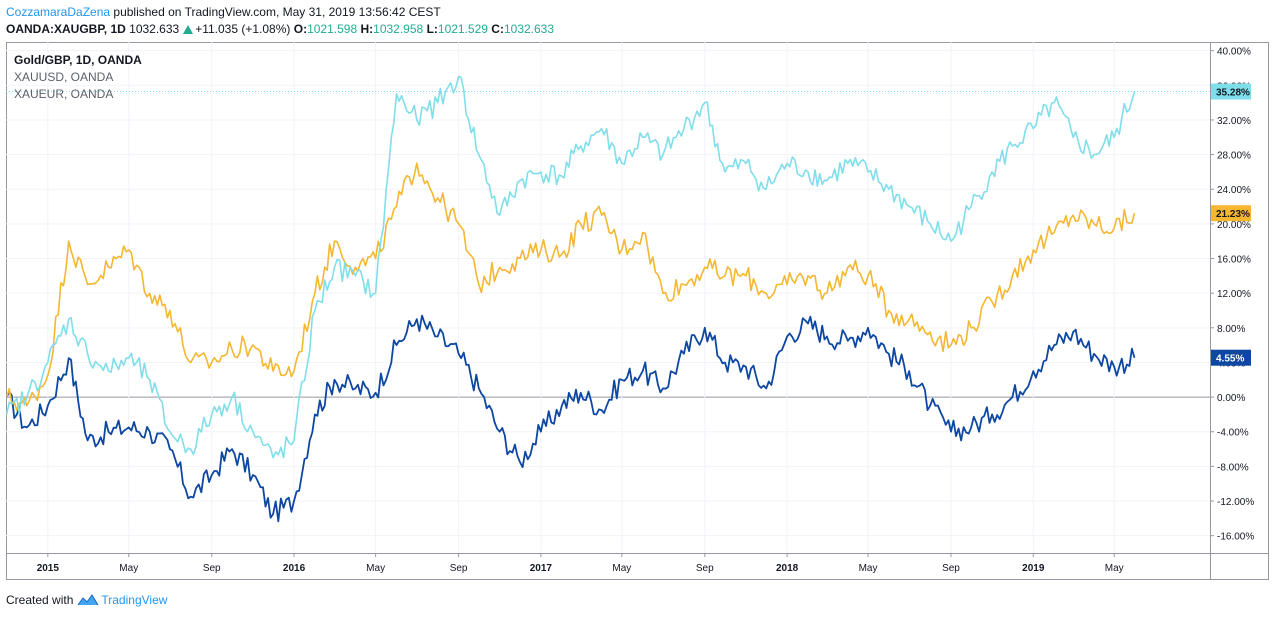 The width and height of the screenshot is (1274, 618). Describe the element at coordinates (1033, 568) in the screenshot. I see `x-tick-label: 2019` at that location.